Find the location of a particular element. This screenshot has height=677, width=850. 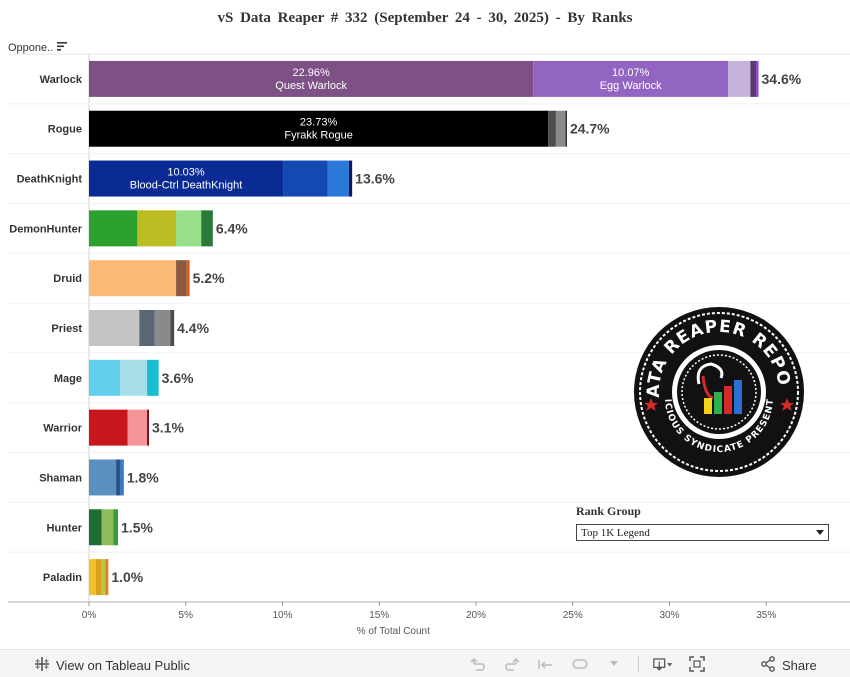

segment-archetype-label: Egg Warlock is located at coordinates (631, 86).